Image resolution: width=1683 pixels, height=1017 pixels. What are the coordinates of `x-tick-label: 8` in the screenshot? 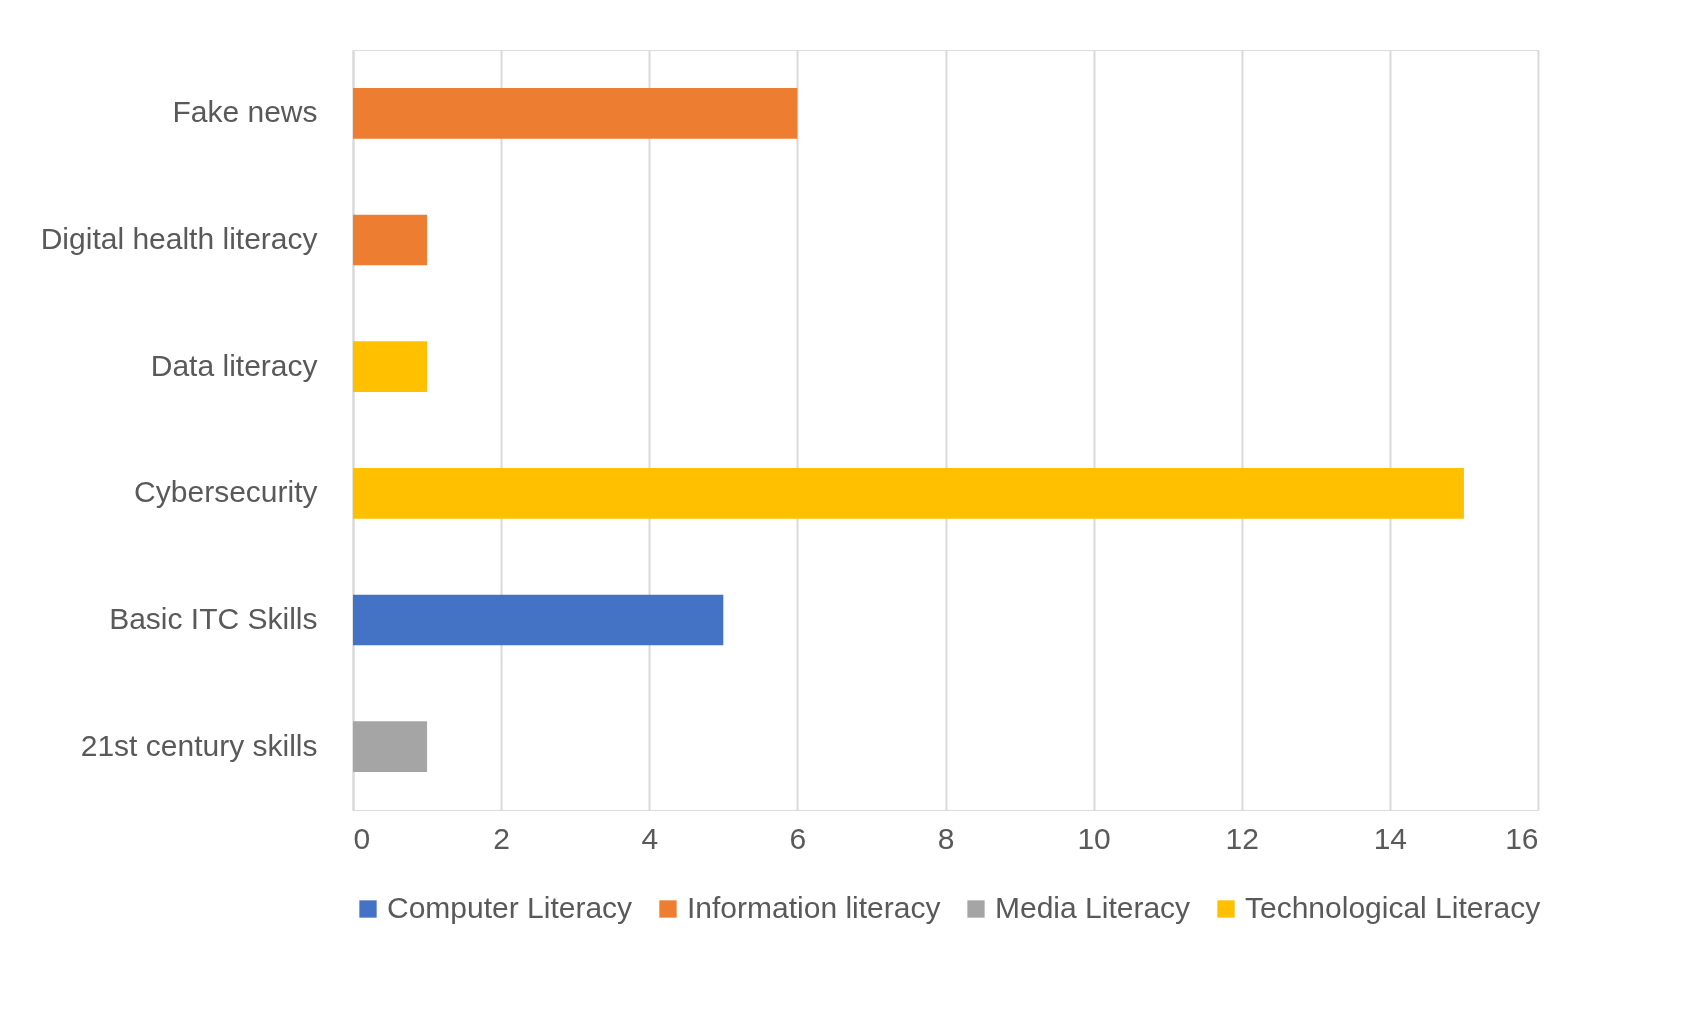 It's located at (946, 838).